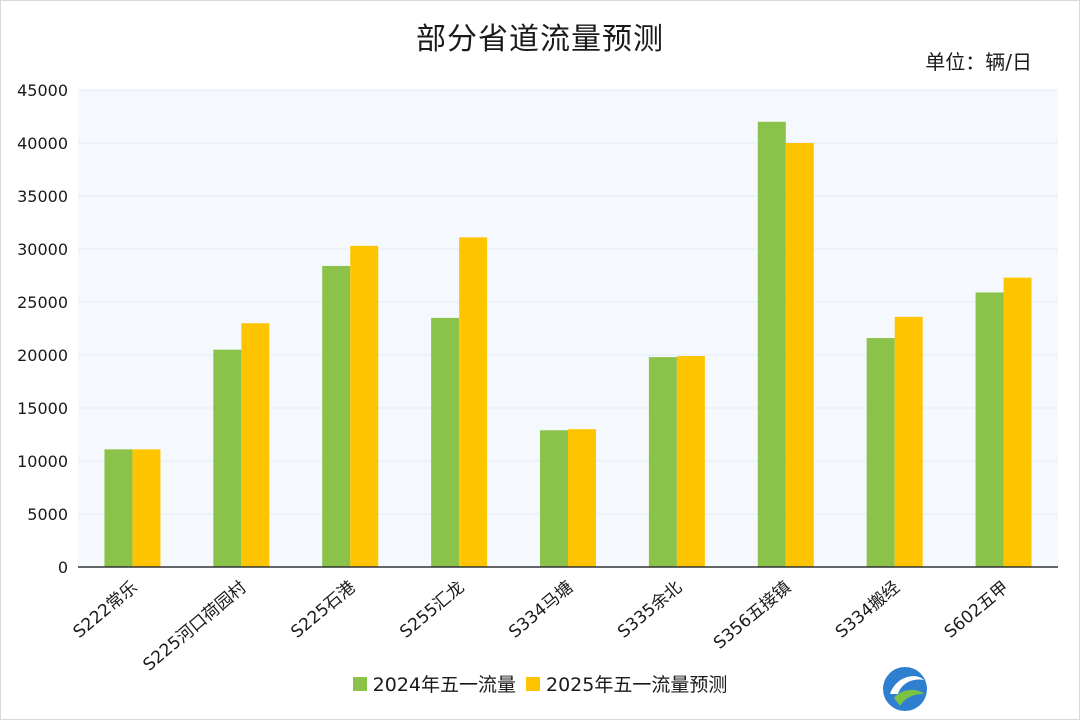 The image size is (1080, 720). I want to click on x-tick-label-2: S225石港, so click(323, 610).